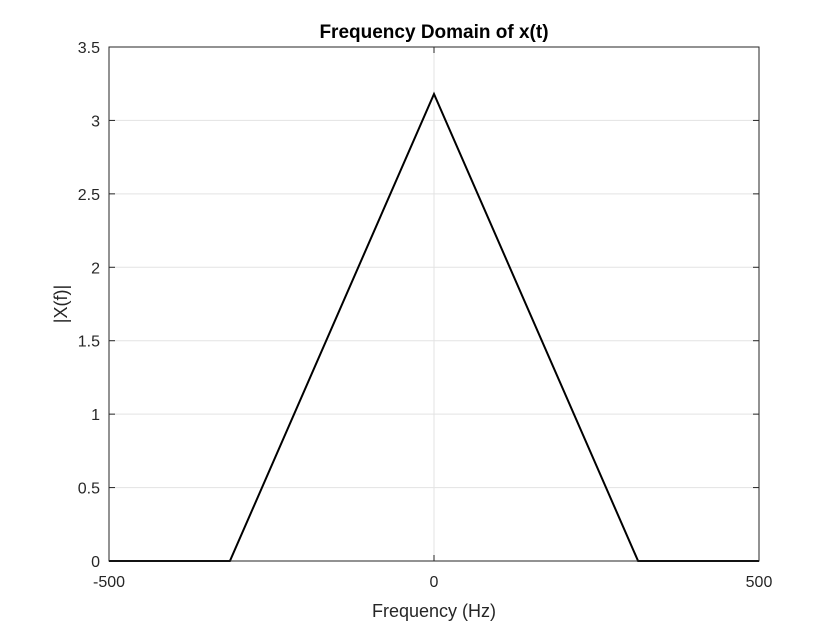 This screenshot has height=630, width=840. I want to click on y-tick-label: 1.5, so click(89, 342).